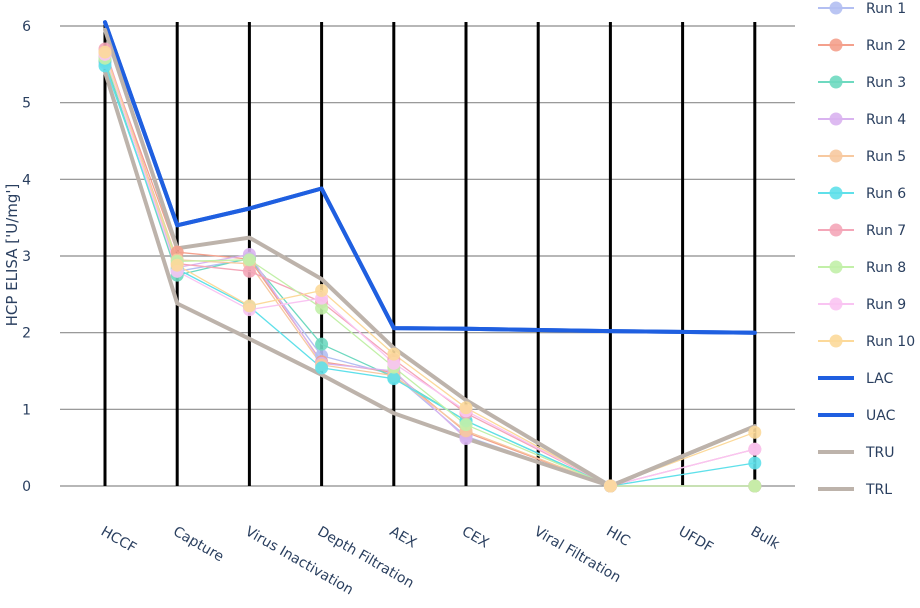  Describe the element at coordinates (26, 104) in the screenshot. I see `y-tick-label: 5` at that location.